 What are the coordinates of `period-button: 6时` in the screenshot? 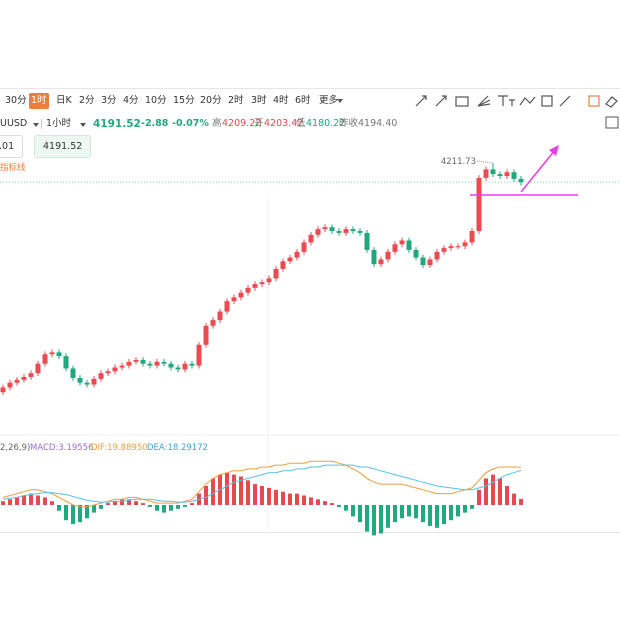 It's located at (303, 100).